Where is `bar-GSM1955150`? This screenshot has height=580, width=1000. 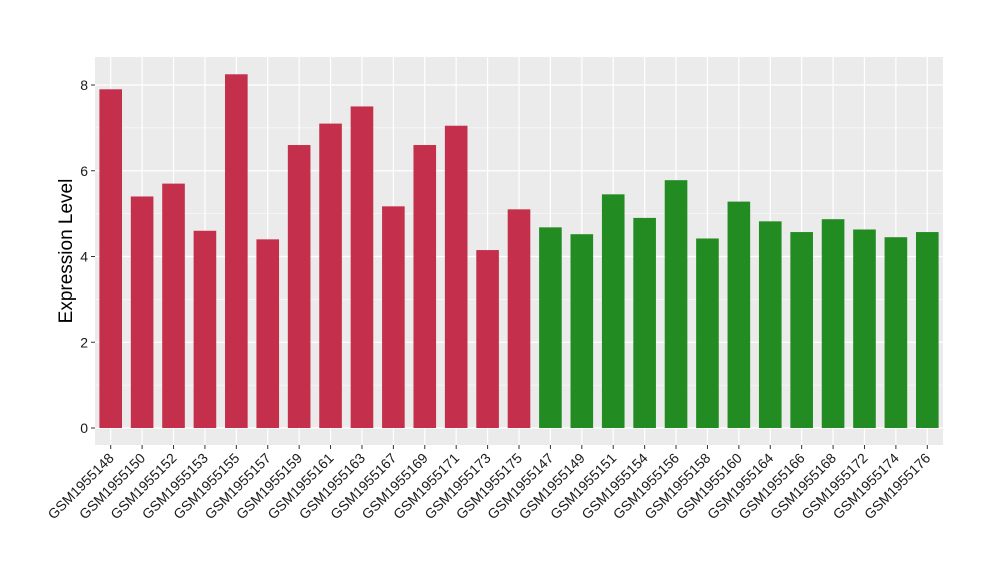 bar-GSM1955150 is located at coordinates (142, 312).